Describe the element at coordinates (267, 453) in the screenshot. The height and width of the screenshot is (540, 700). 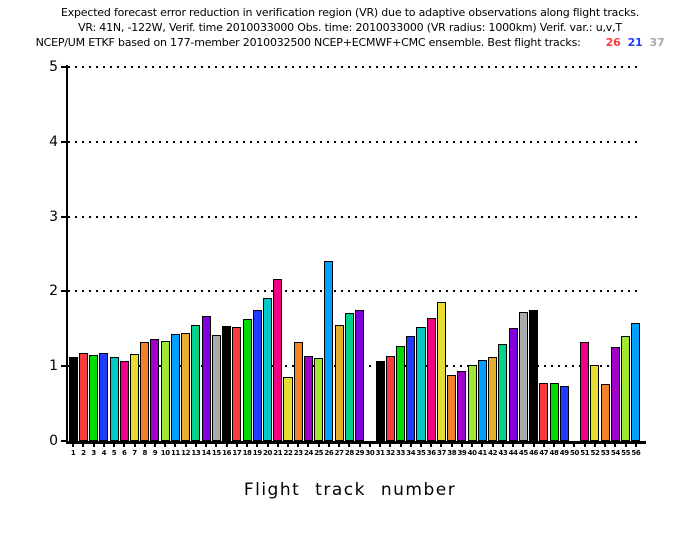
I see `x-axis-tick-label: 20` at that location.